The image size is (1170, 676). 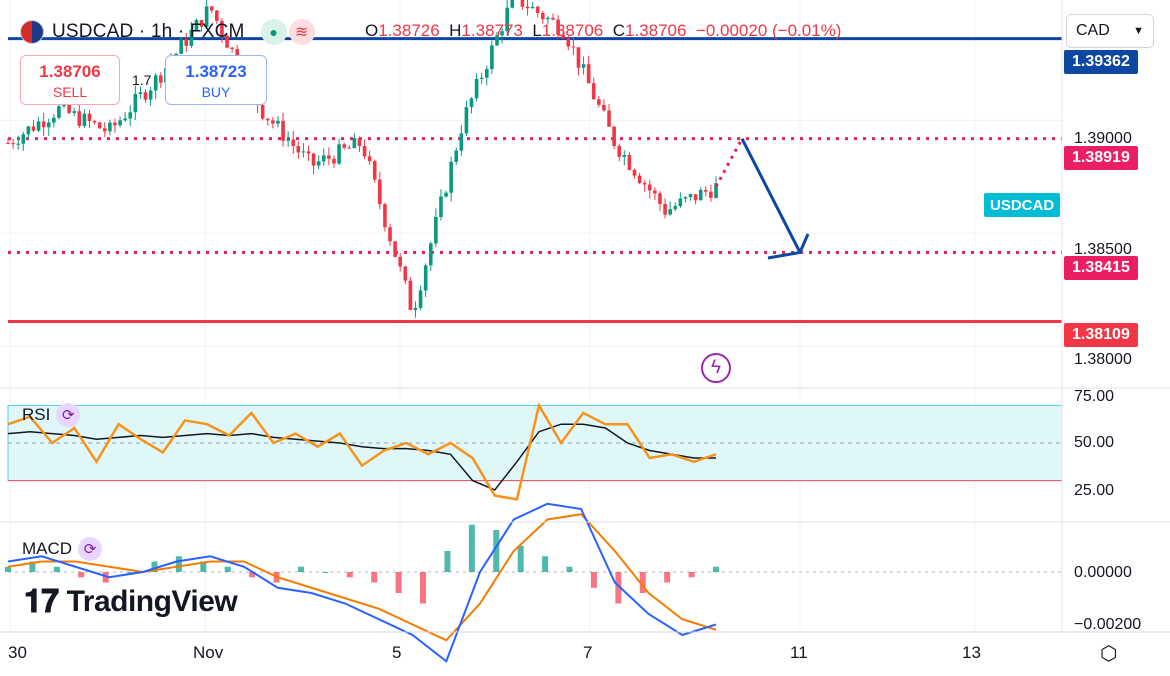 What do you see at coordinates (1022, 205) in the screenshot?
I see `symbol-price-tag: USDCAD` at bounding box center [1022, 205].